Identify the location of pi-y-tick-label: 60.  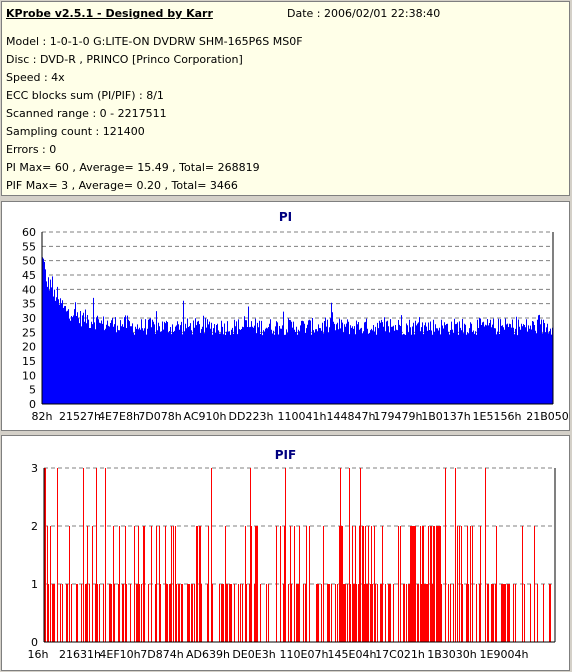
(29, 232).